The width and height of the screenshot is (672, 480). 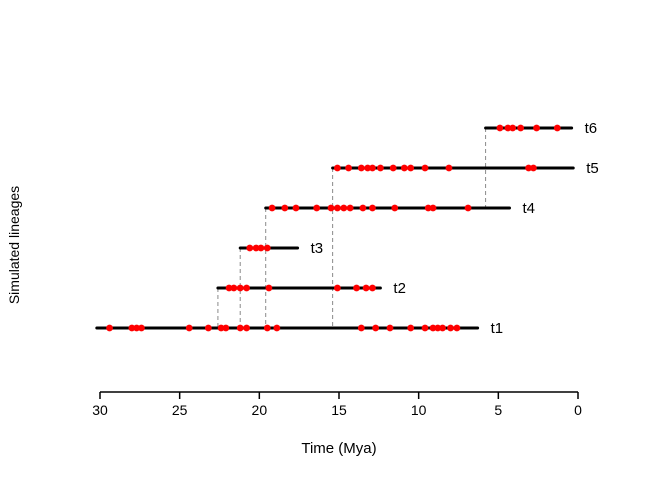 I want to click on lineage-label-t4: t4, so click(x=528, y=208).